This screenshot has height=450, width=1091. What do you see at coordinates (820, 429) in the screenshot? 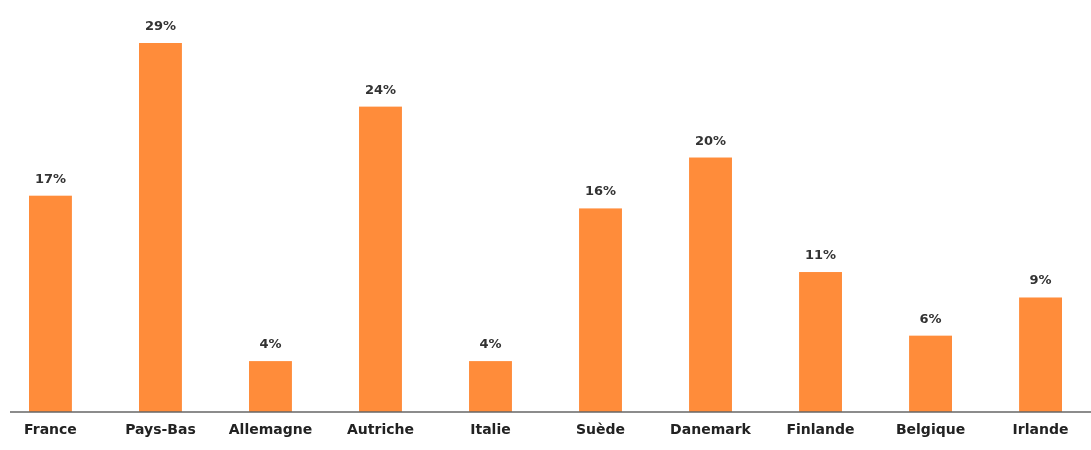
I see `x-tick-label: Finlande` at bounding box center [820, 429].